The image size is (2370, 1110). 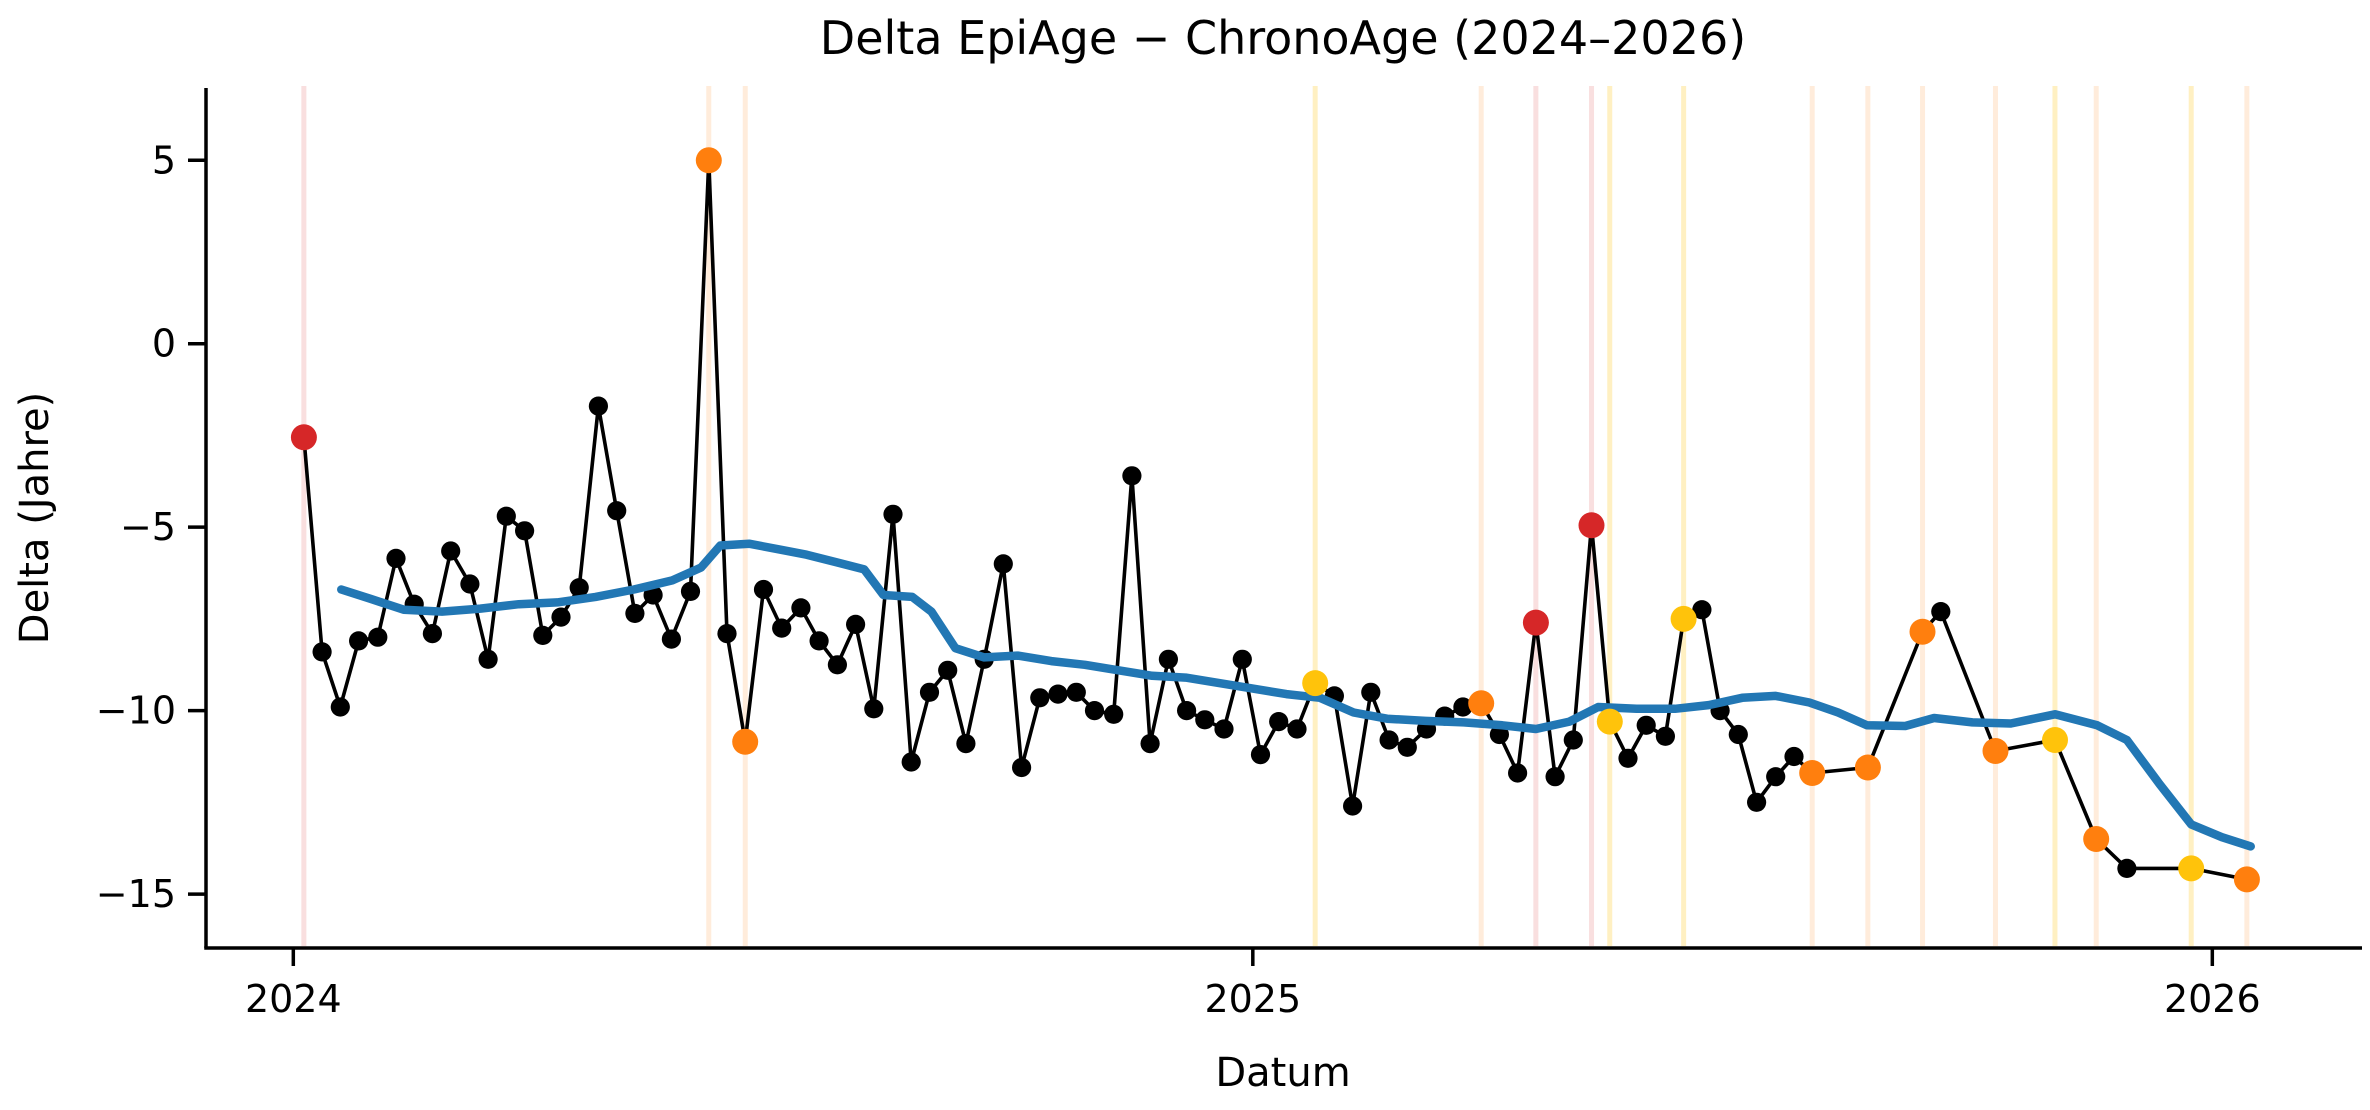 I want to click on y-tick-label: 0, so click(x=164, y=344).